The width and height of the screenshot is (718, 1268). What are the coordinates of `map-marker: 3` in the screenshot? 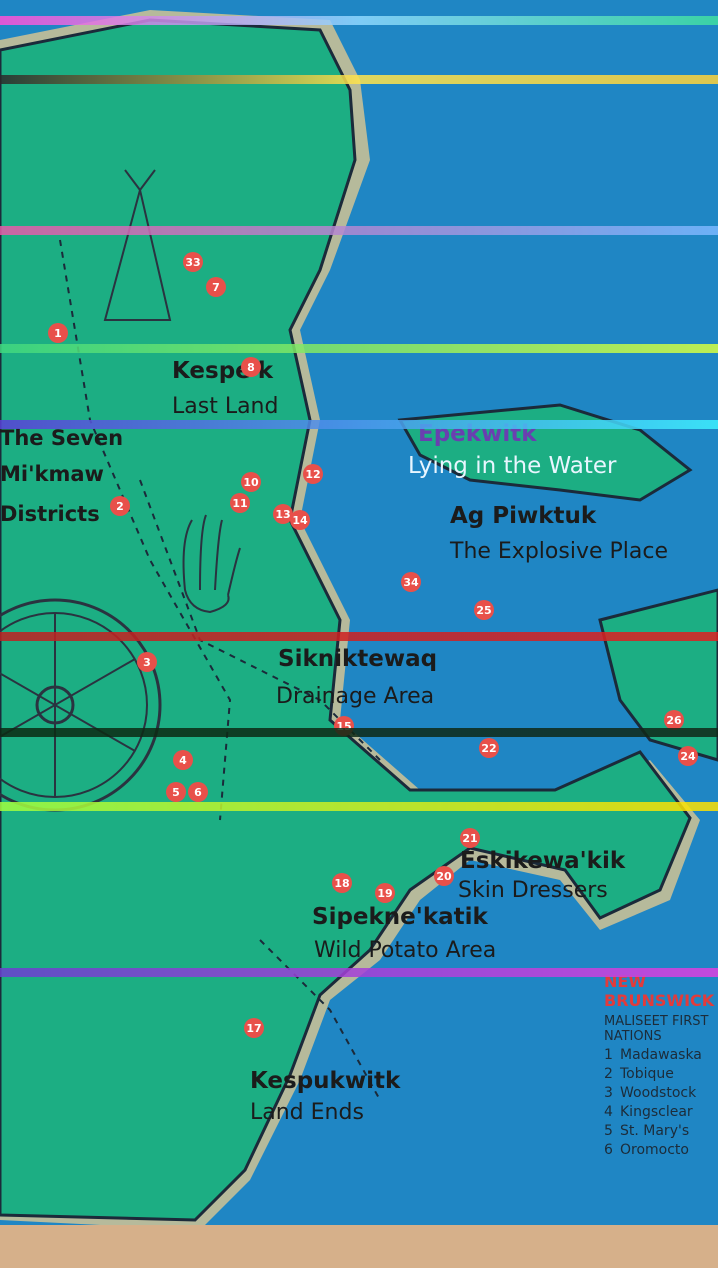 It's located at (147, 662).